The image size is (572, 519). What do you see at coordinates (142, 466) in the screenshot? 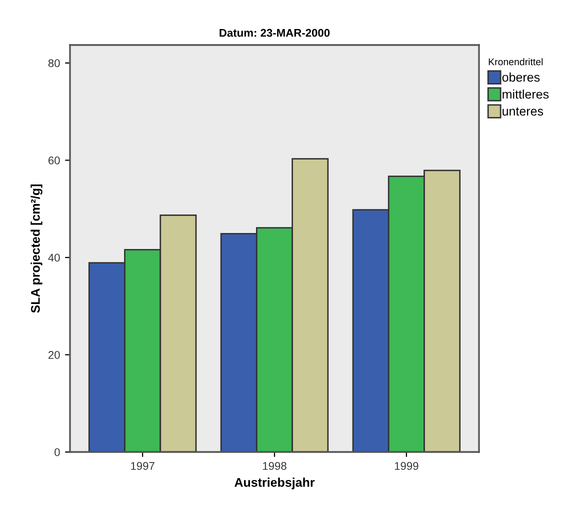
I see `x-tick-label: 1997` at bounding box center [142, 466].